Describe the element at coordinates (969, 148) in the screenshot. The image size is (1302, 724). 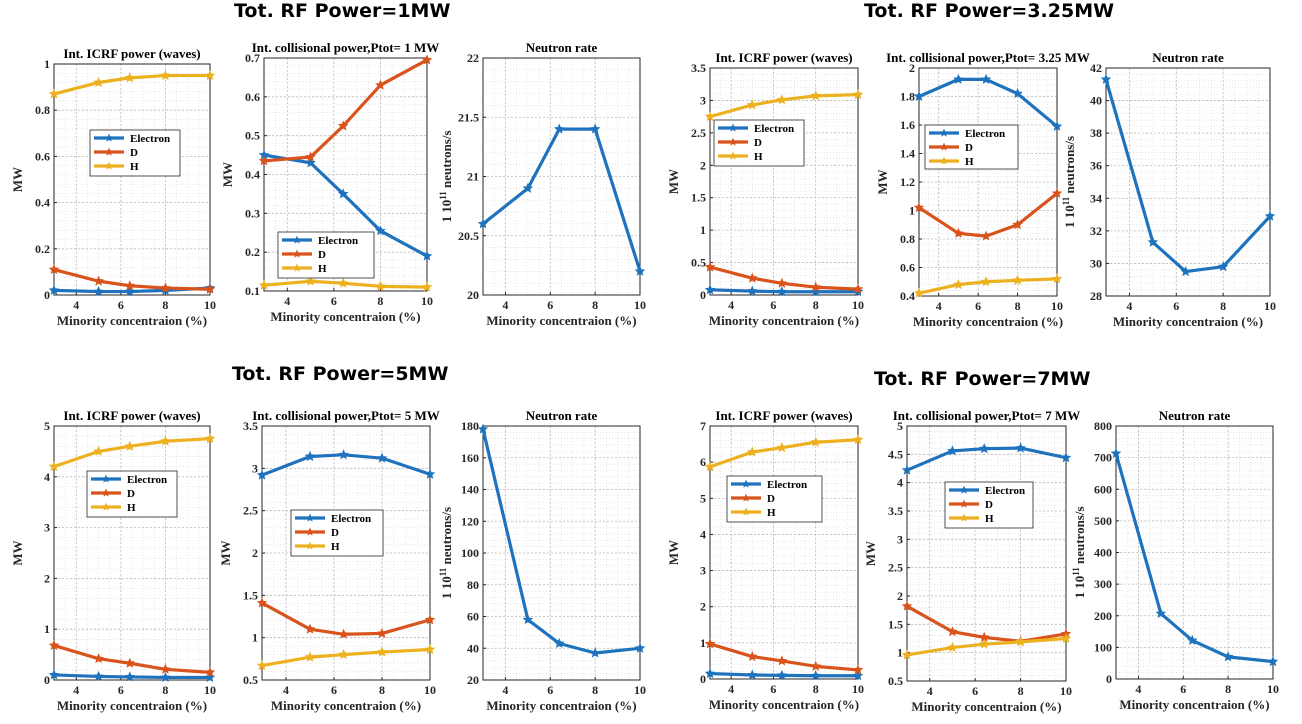
I see `legend-entry: D` at that location.